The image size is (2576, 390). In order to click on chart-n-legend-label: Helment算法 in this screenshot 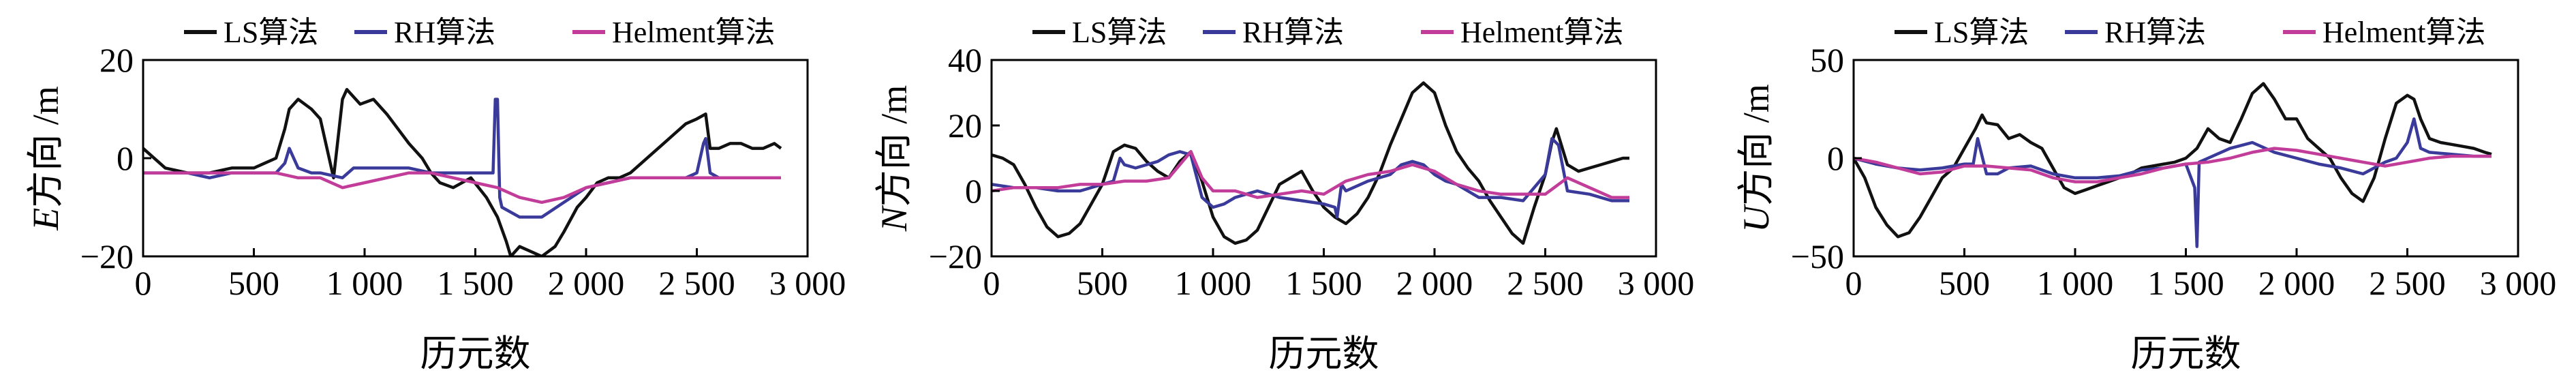, I will do `click(1542, 32)`.